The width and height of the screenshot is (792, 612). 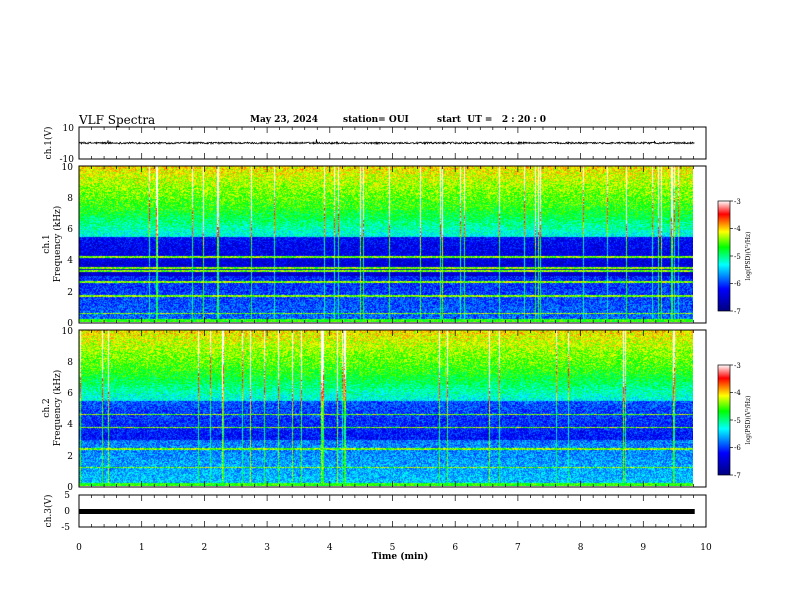 What do you see at coordinates (737, 448) in the screenshot?
I see `ch2-cbar-tick-m6: -6` at bounding box center [737, 448].